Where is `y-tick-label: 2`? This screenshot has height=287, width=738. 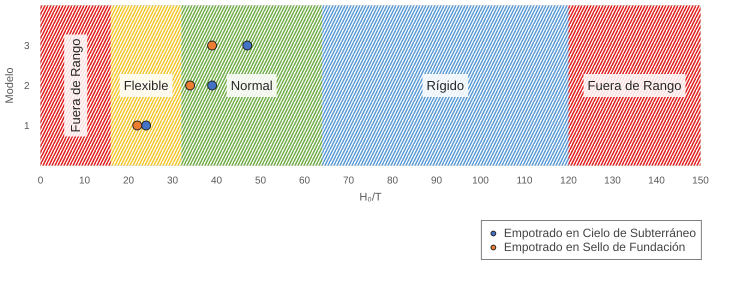
y-tick-label: 2 is located at coordinates (27, 86).